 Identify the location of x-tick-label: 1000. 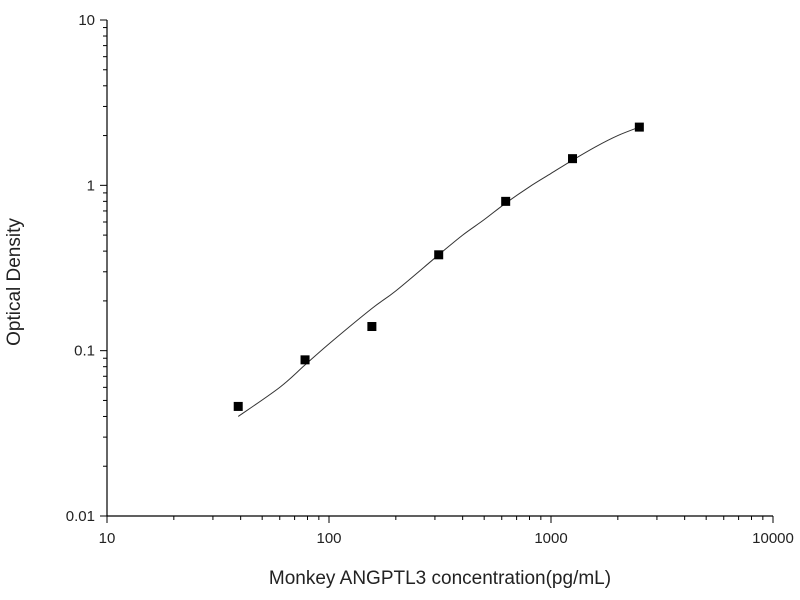
(550, 538).